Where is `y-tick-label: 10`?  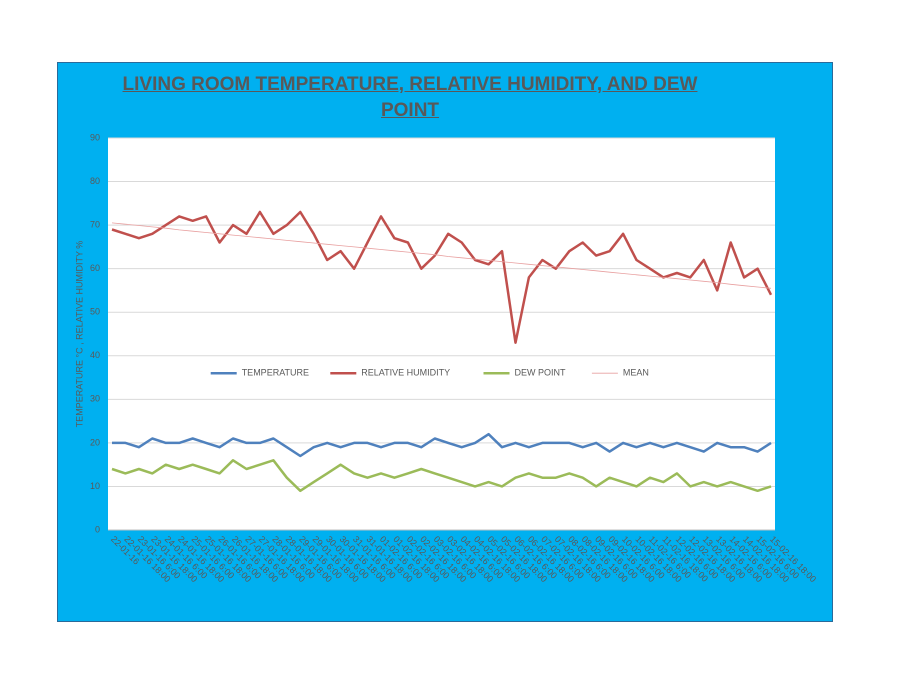 y-tick-label: 10 is located at coordinates (95, 486).